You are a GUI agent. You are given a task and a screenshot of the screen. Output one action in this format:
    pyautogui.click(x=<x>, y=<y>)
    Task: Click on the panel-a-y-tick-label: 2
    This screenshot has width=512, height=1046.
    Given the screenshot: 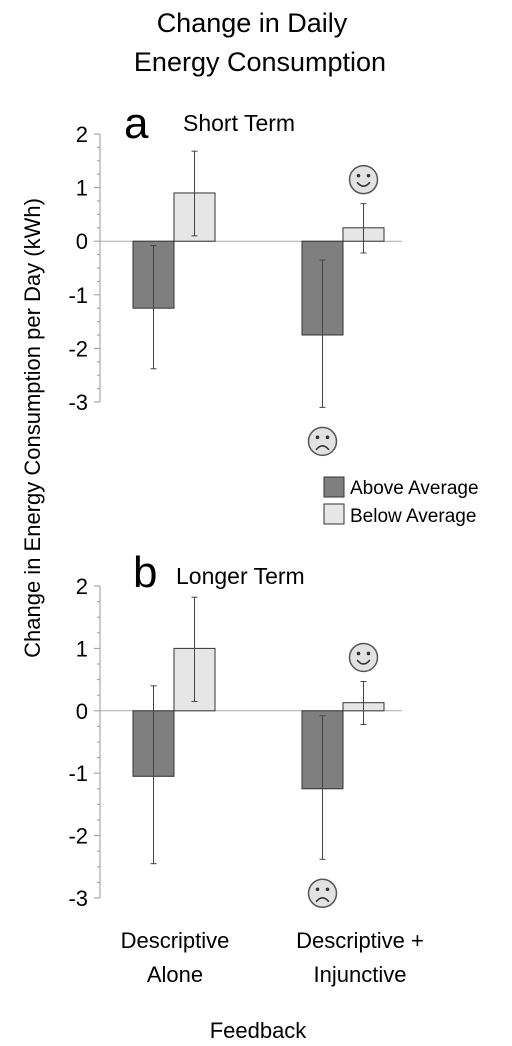 What is the action you would take?
    pyautogui.click(x=82, y=134)
    